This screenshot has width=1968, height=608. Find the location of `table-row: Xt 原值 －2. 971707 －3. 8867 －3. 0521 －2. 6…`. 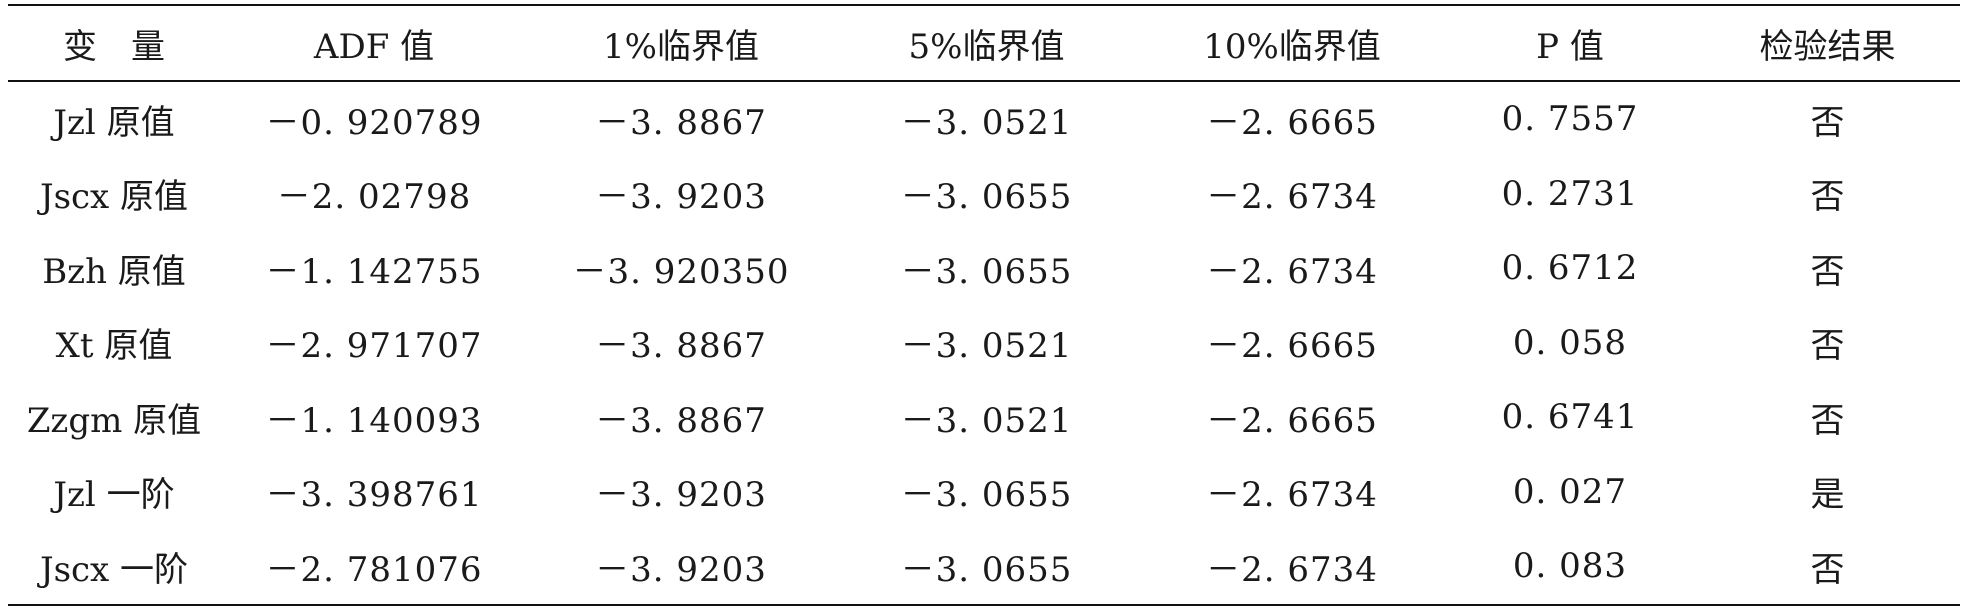

table-row: Xt 原值 －2. 971707 －3. 8867 －3. 0521 －2. 6… is located at coordinates (984, 343).